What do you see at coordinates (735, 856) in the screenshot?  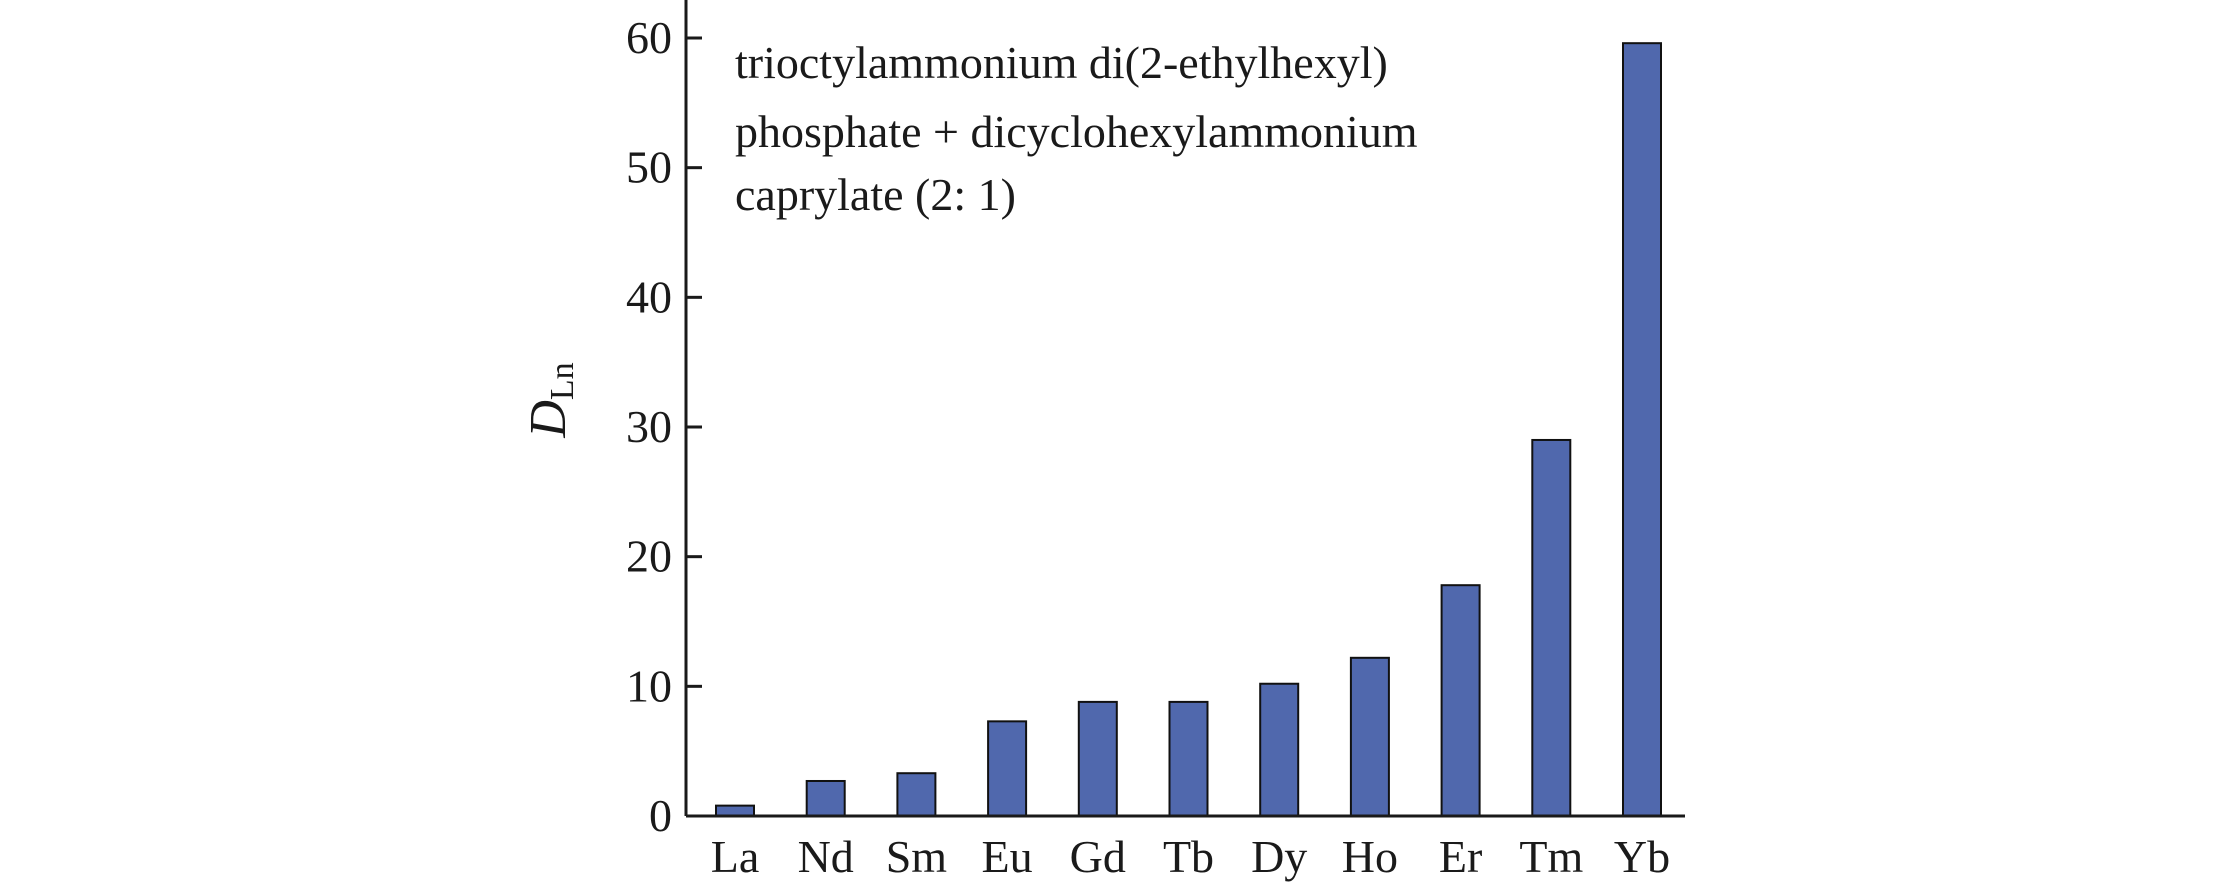 I see `x-tick-label-la: La` at bounding box center [735, 856].